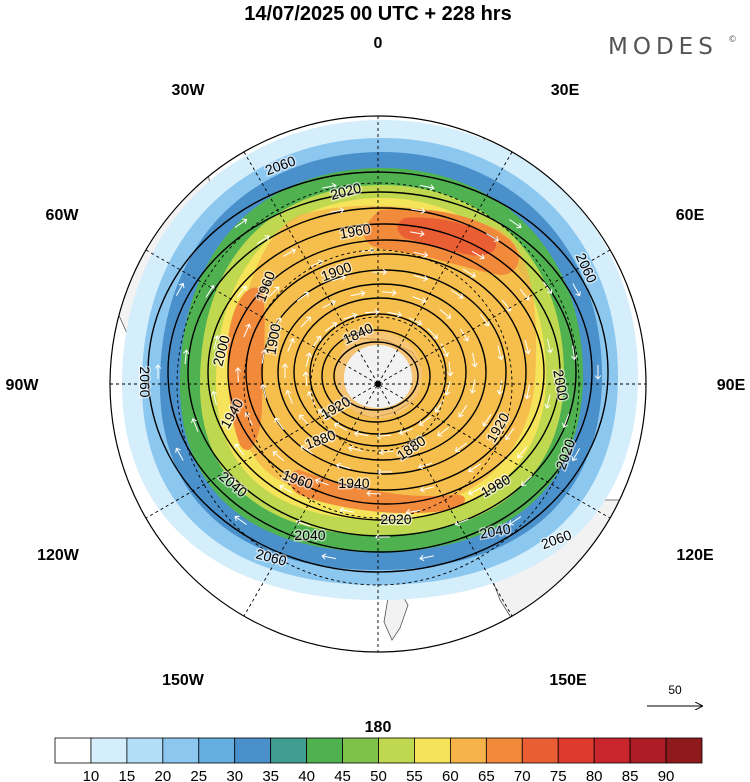  Describe the element at coordinates (663, 47) in the screenshot. I see `brand-logo: MODES` at that location.